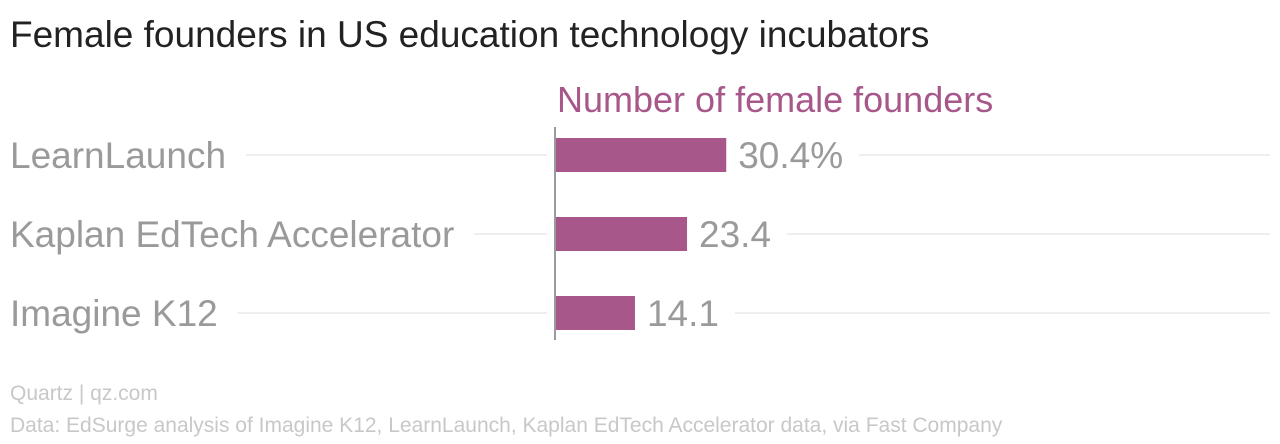 The height and width of the screenshot is (444, 1280). I want to click on source-brand: Quartz | qz.com, so click(84, 393).